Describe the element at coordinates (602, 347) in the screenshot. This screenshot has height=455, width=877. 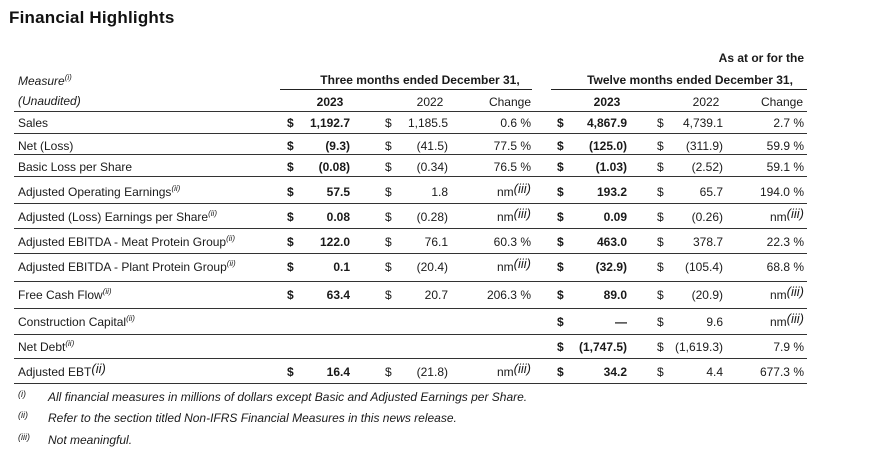
I see `y-2023-value: (1,747.5)` at that location.